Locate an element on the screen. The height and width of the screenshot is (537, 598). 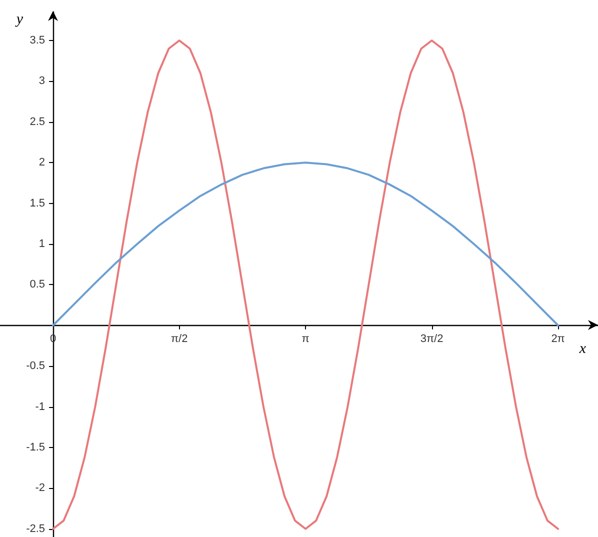
x-tick-label: 2π is located at coordinates (558, 338).